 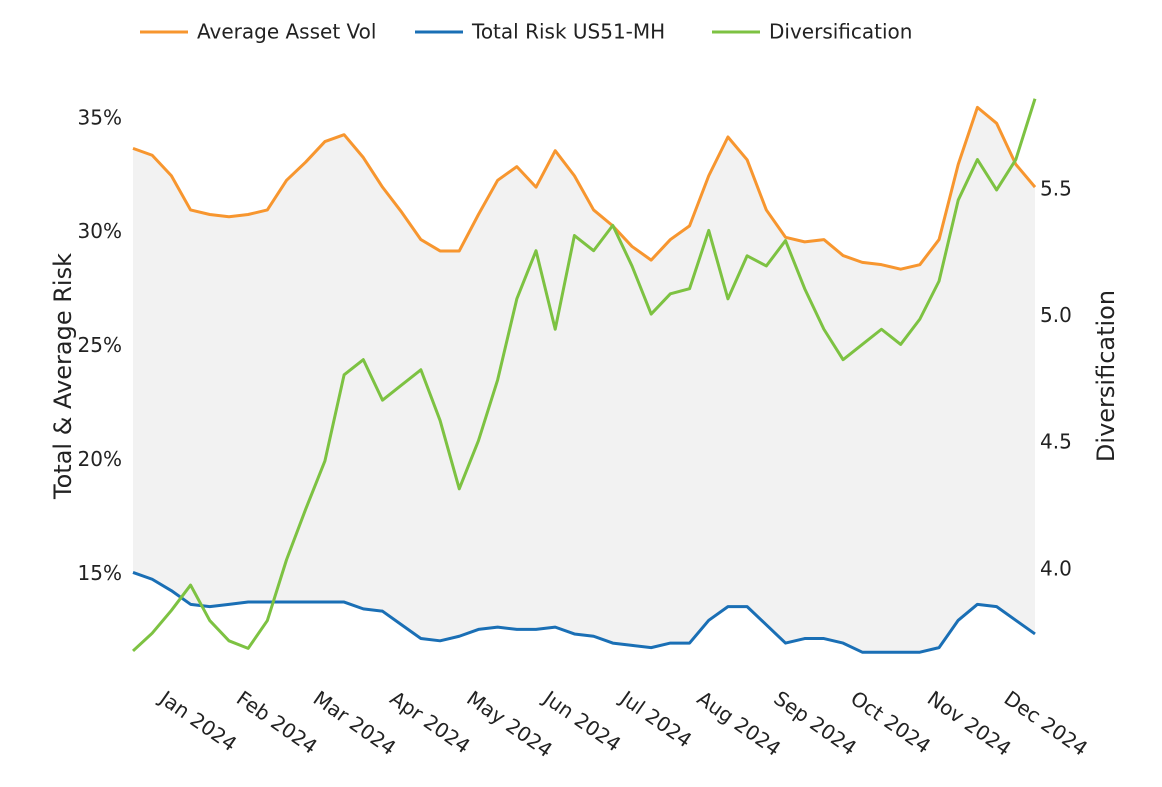 What do you see at coordinates (1056, 568) in the screenshot?
I see `y2-tick-label: 4.0` at bounding box center [1056, 568].